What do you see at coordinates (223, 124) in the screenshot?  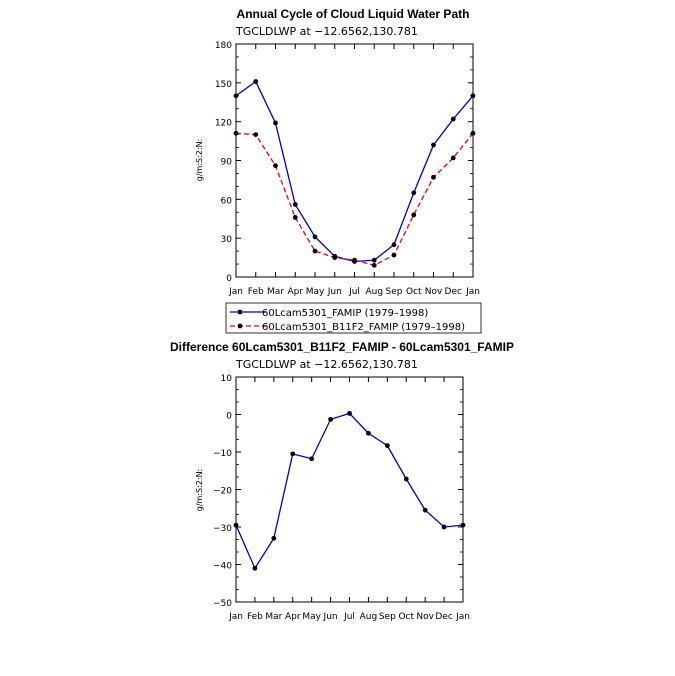 I see `top-y-tick-label: 120` at bounding box center [223, 124].